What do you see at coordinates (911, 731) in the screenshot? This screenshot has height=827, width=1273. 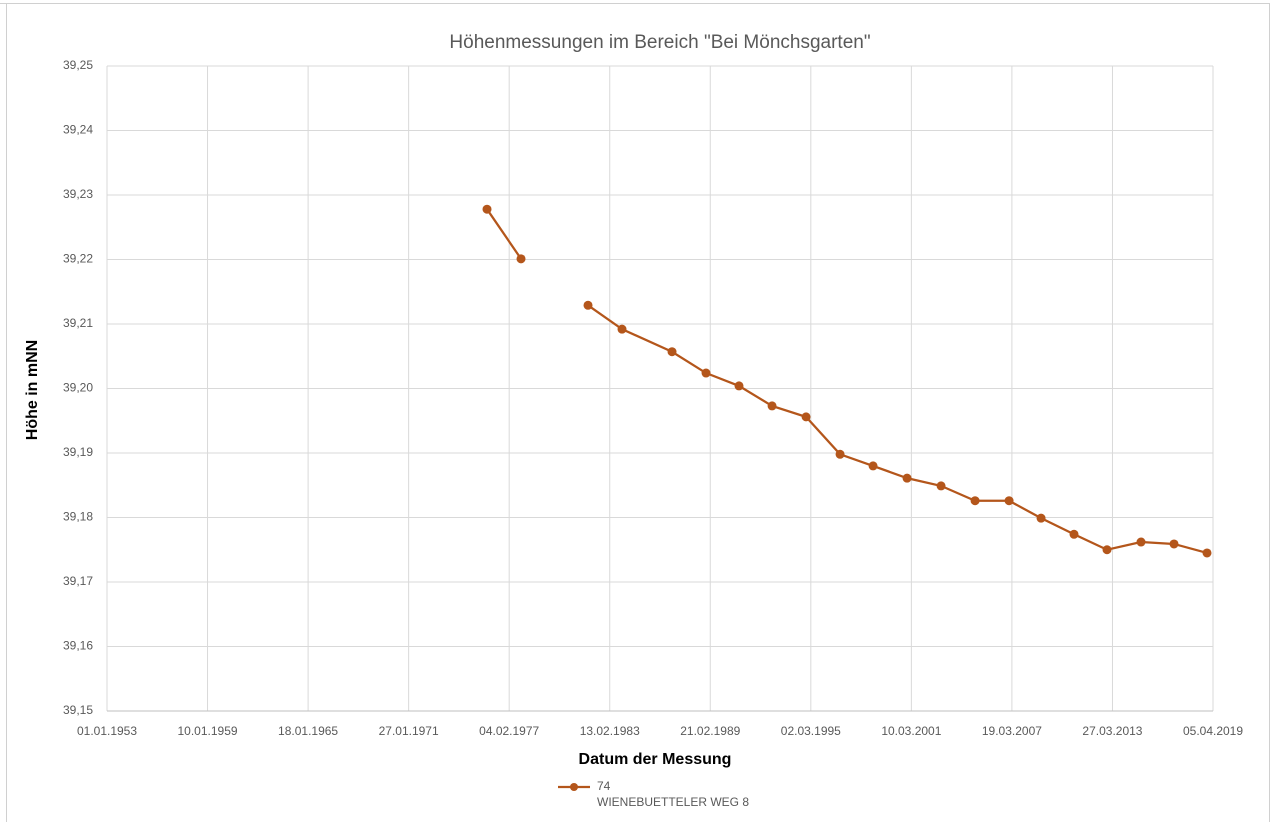 I see `x-tick-label: 10.03.2001` at bounding box center [911, 731].